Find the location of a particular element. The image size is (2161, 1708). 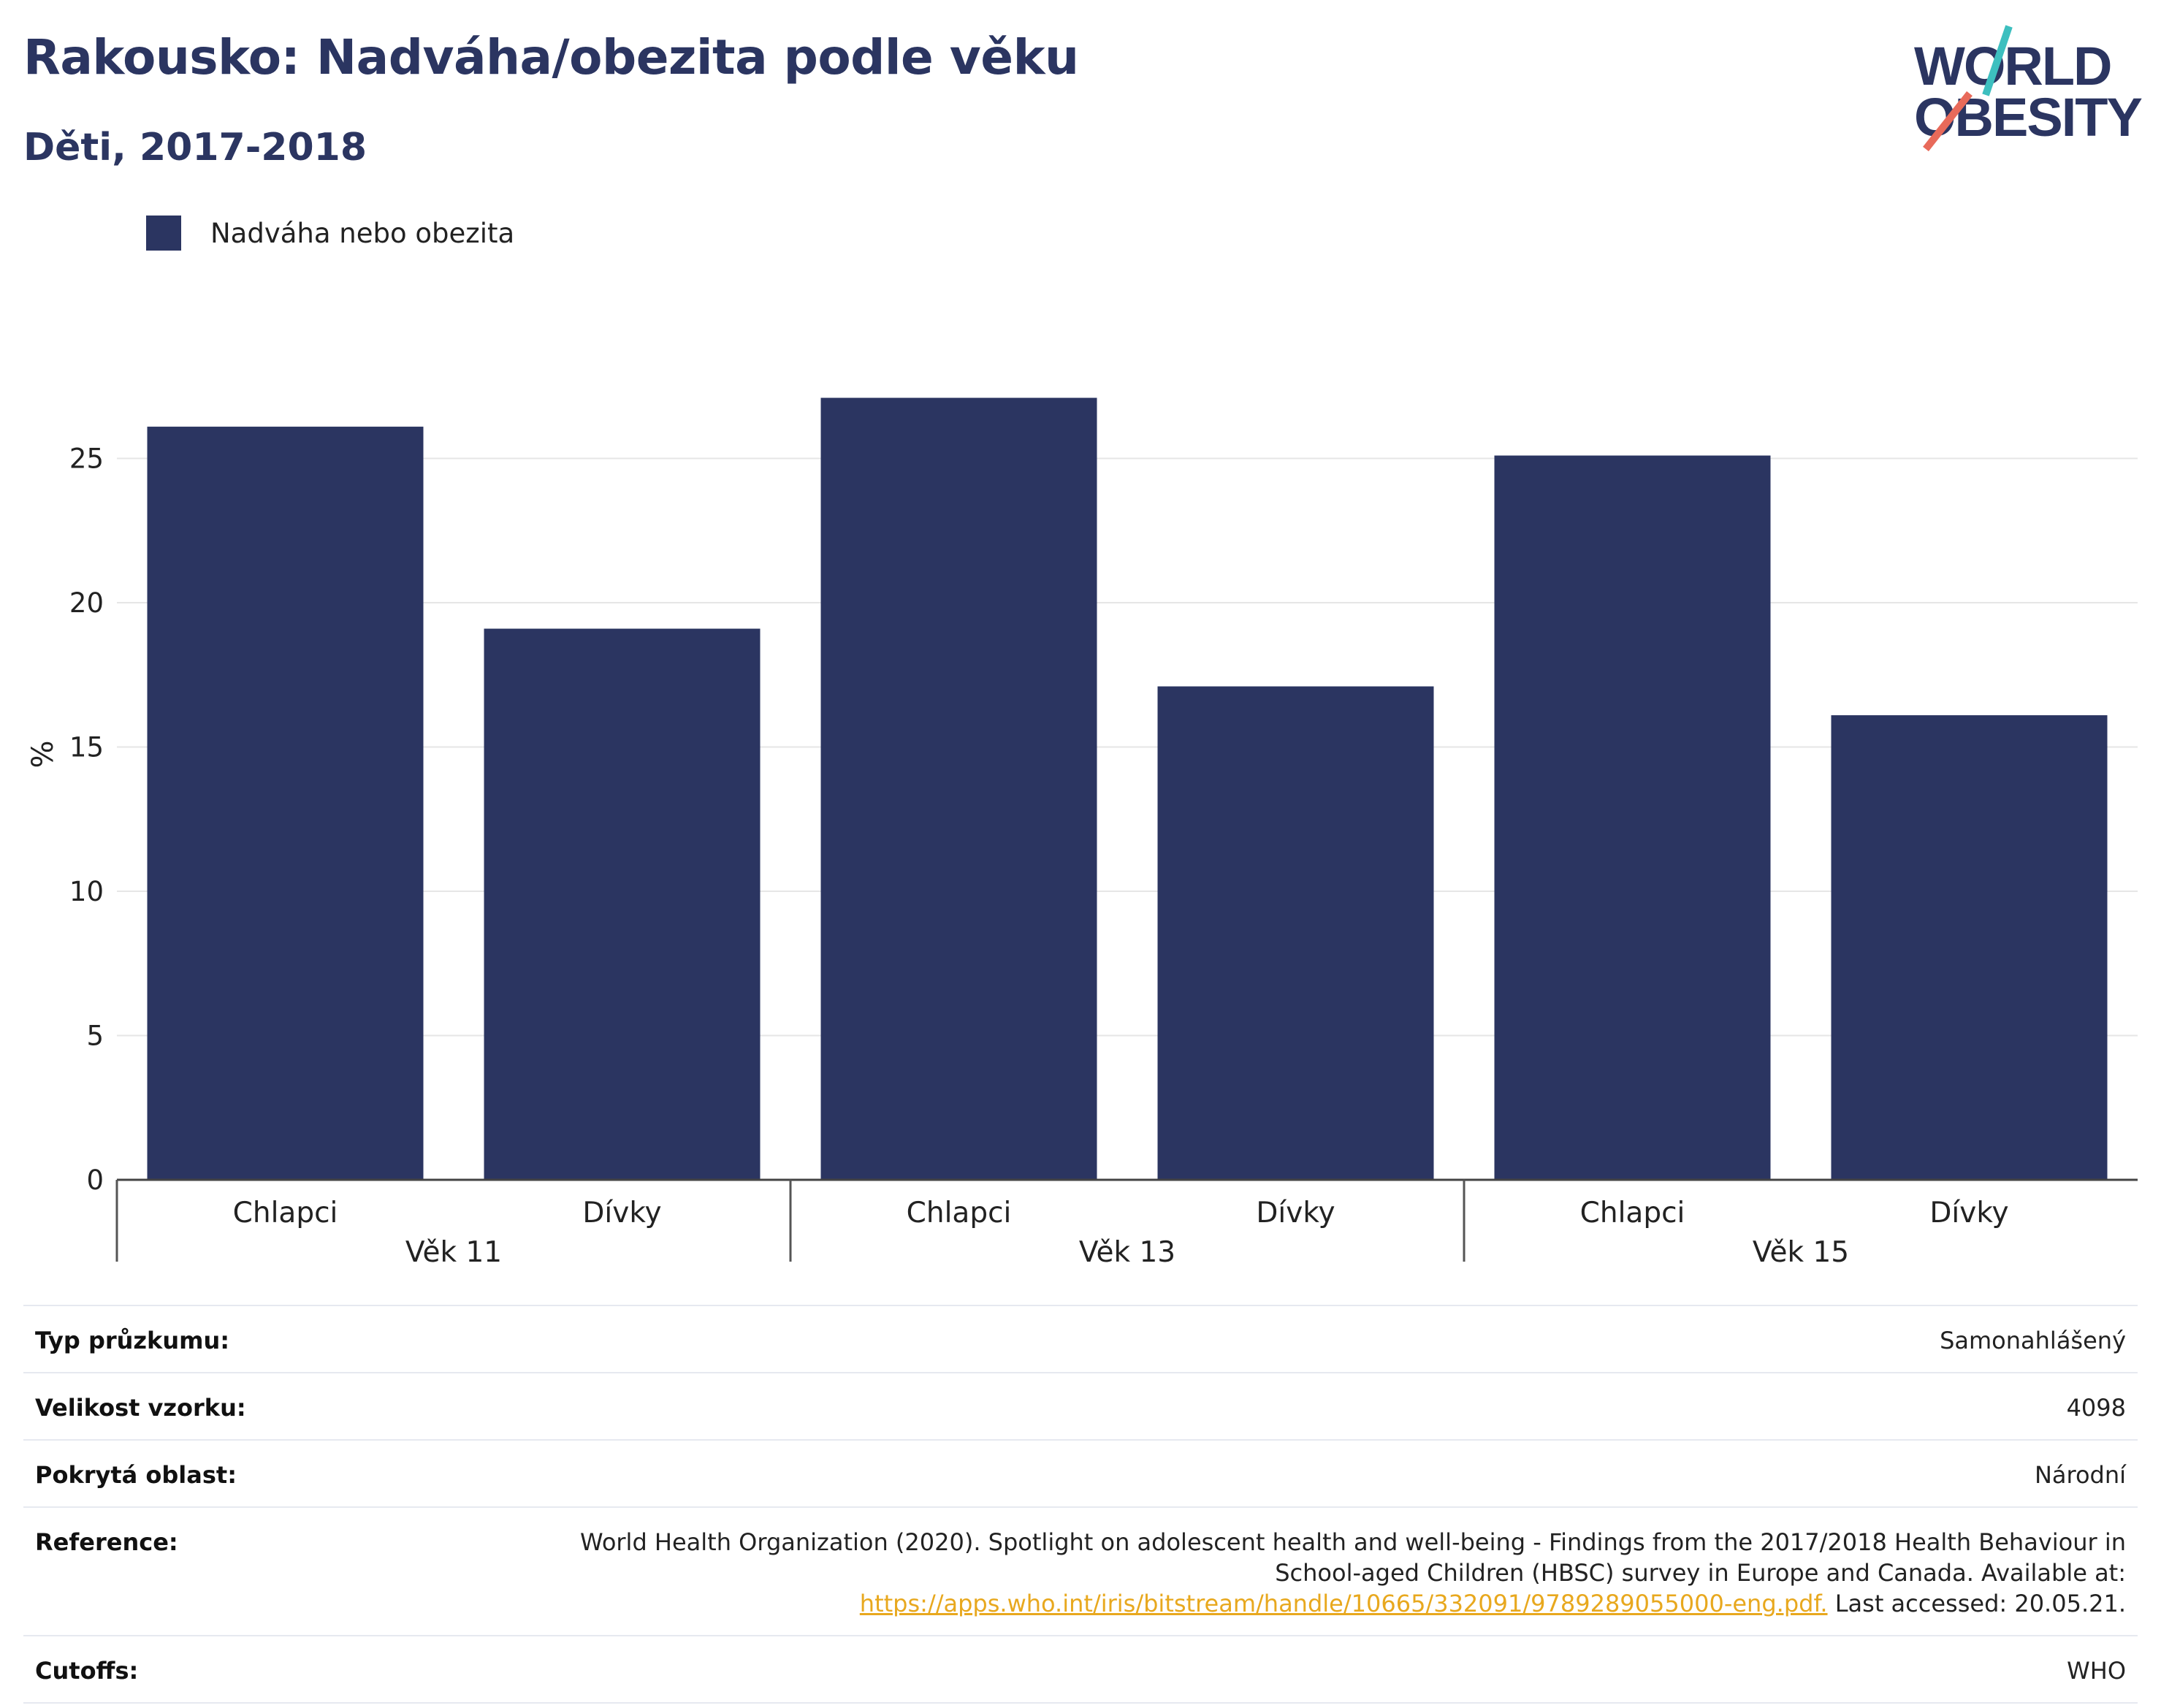

info-row-cutoffs: Cutoffs: WHO is located at coordinates (1080, 1670).